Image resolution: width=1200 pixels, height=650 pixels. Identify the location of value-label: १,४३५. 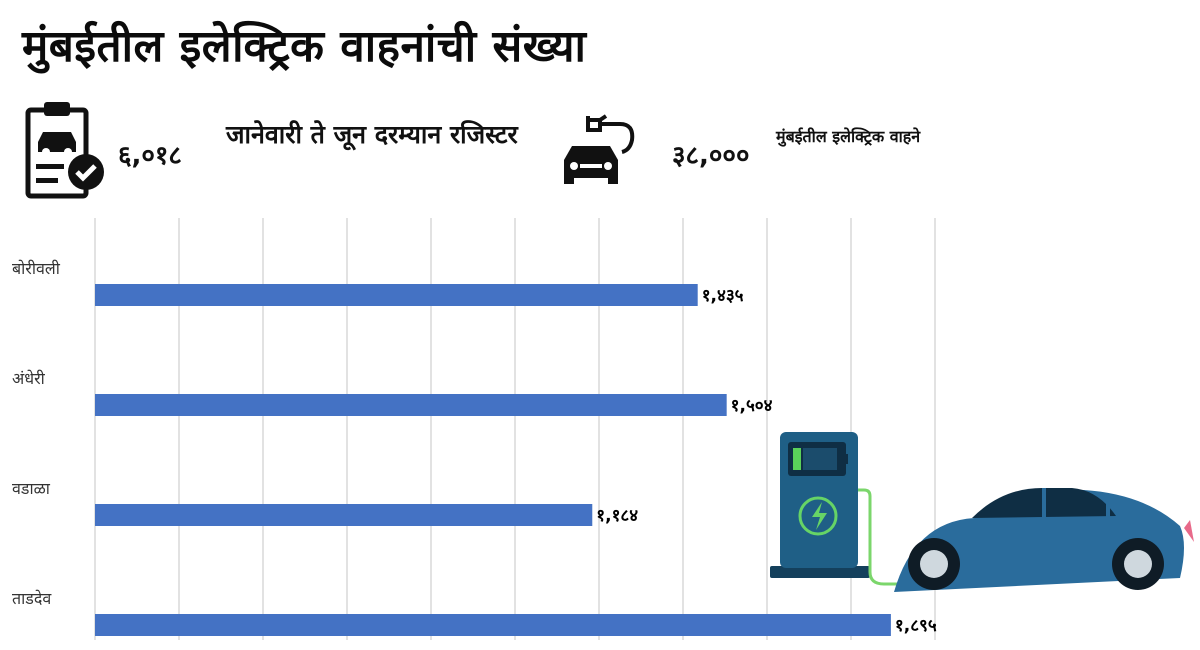
(723, 296).